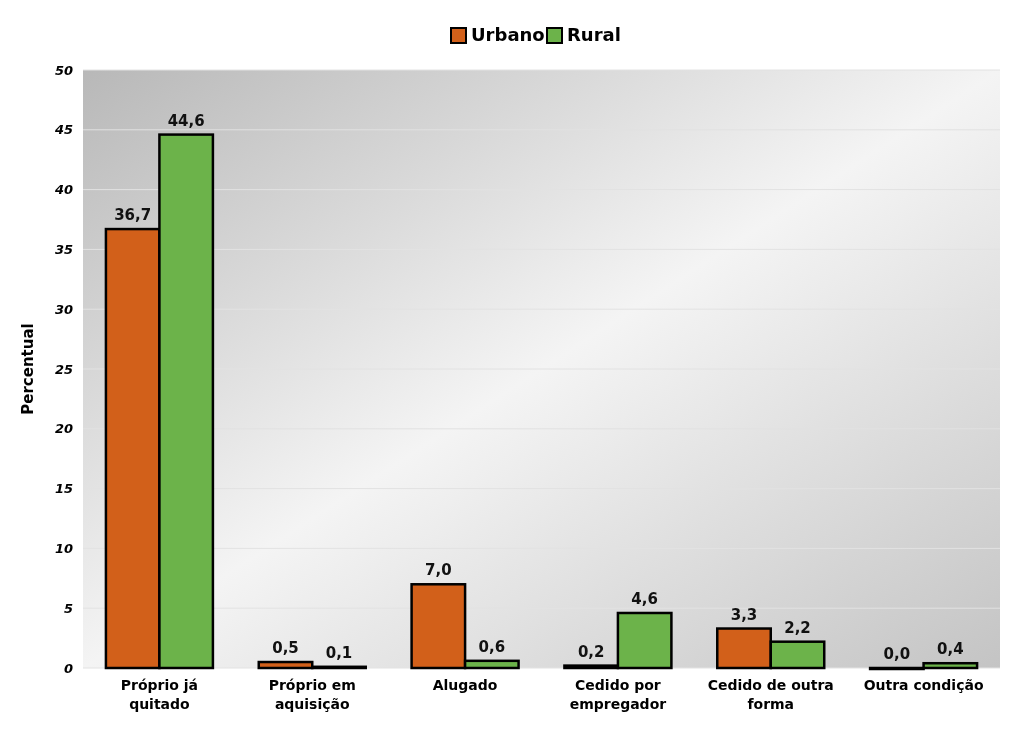 This screenshot has height=744, width=1022. Describe the element at coordinates (133, 215) in the screenshot. I see `data-label: 36,7` at that location.